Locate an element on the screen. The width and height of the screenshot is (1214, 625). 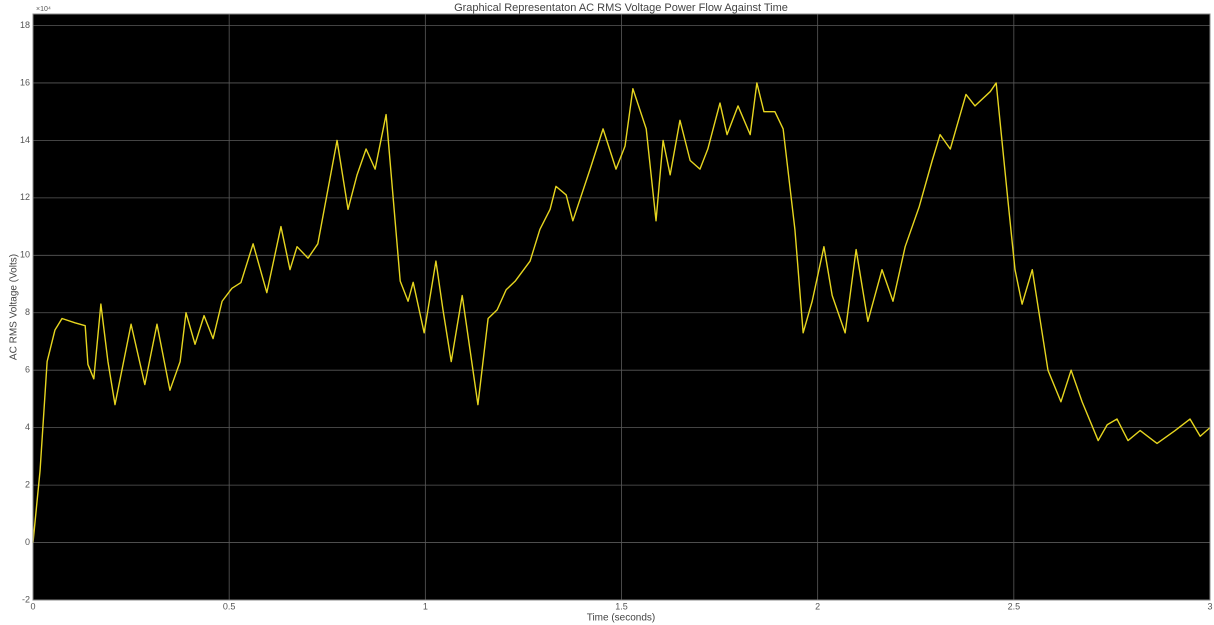
x-tick-label: 0.5 is located at coordinates (229, 606).